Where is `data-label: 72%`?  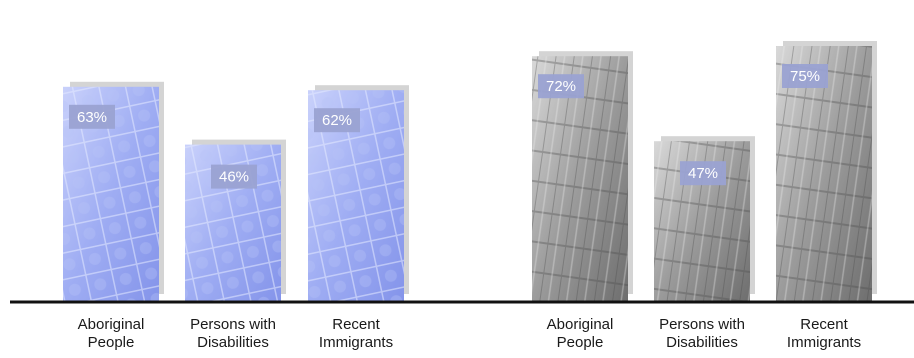 data-label: 72% is located at coordinates (561, 86).